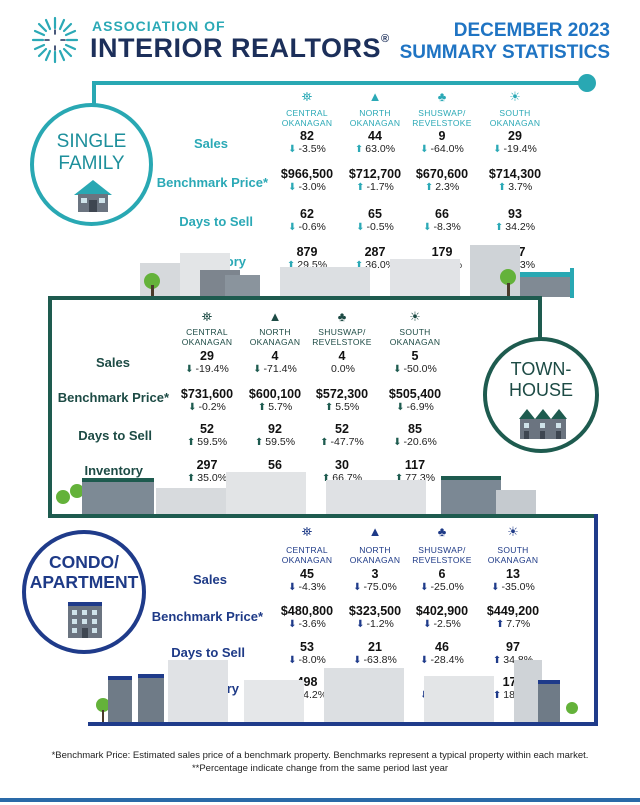  I want to click on sf-days-cell: 66 ⬇ -8.3%, so click(442, 220).